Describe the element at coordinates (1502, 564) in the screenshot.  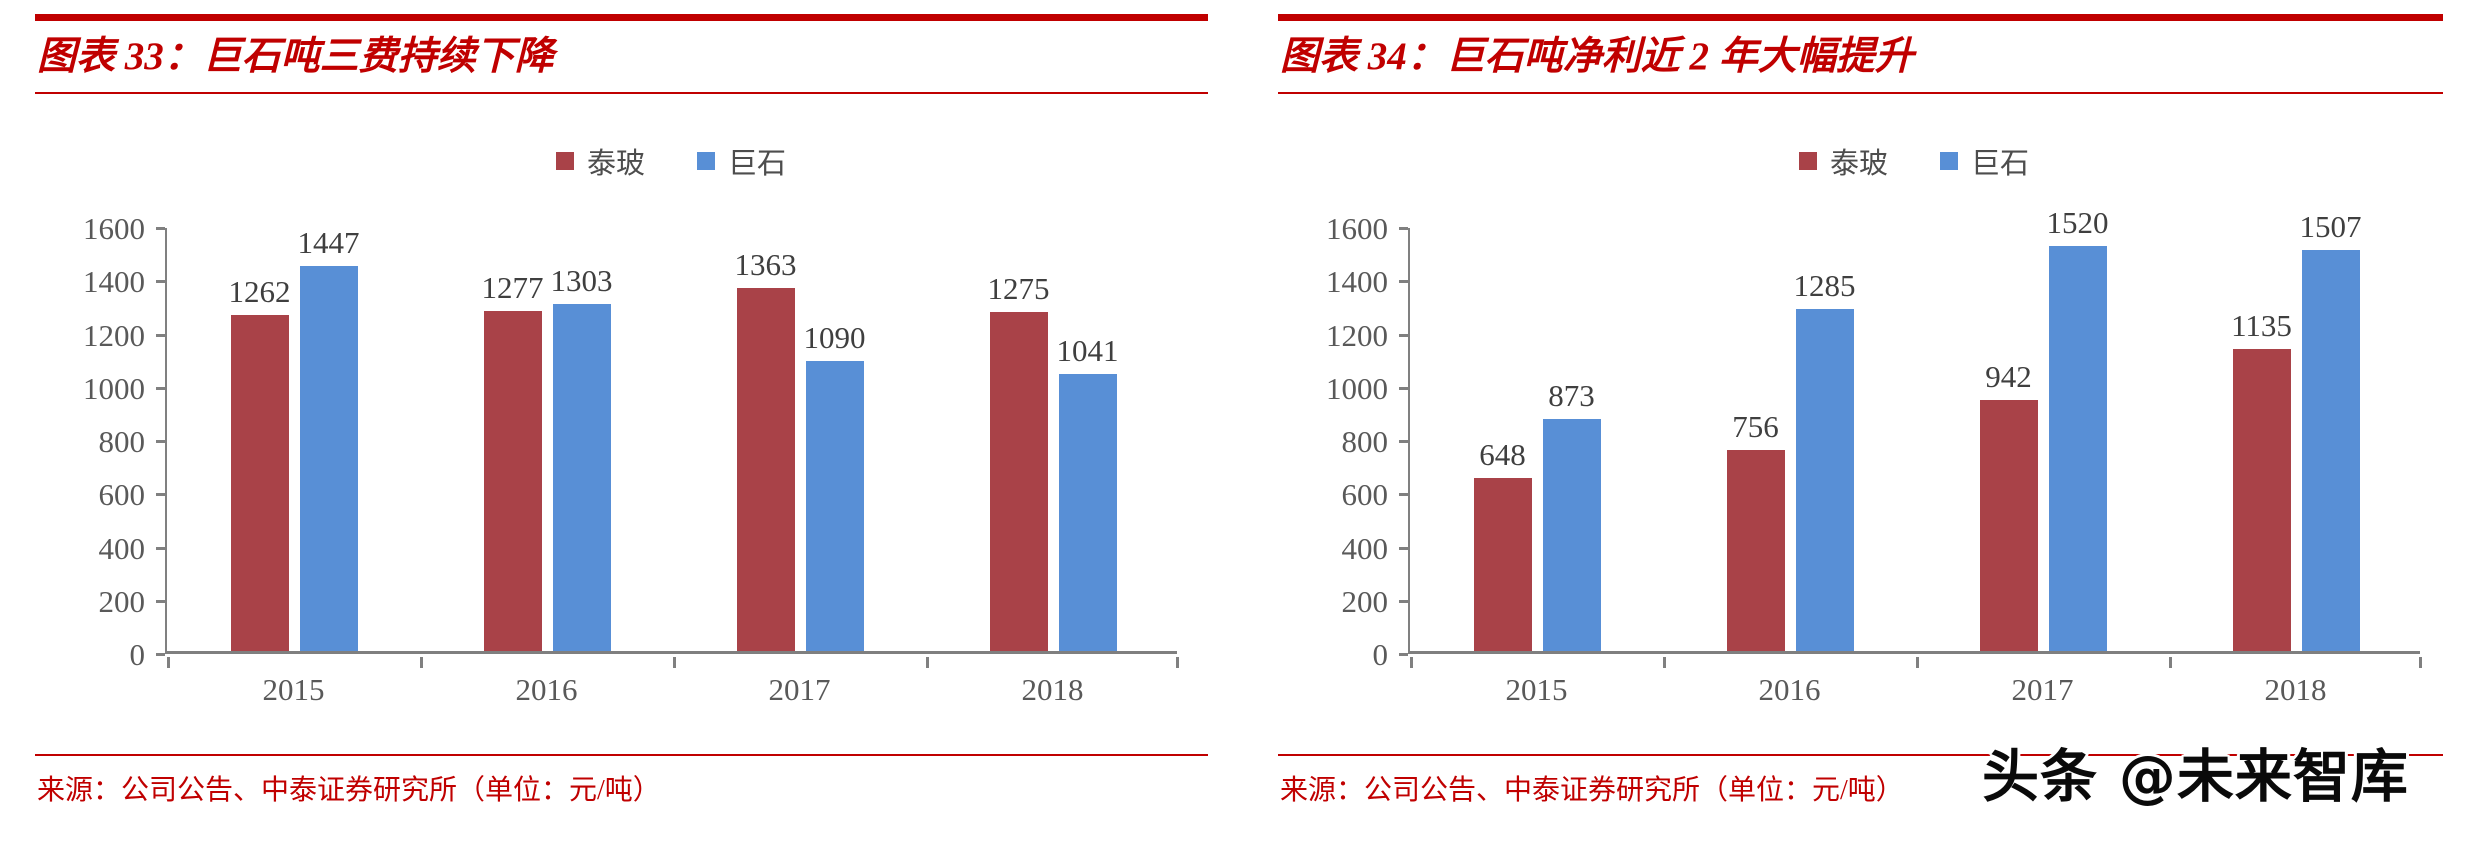
I see `bar-series0-2015` at that location.